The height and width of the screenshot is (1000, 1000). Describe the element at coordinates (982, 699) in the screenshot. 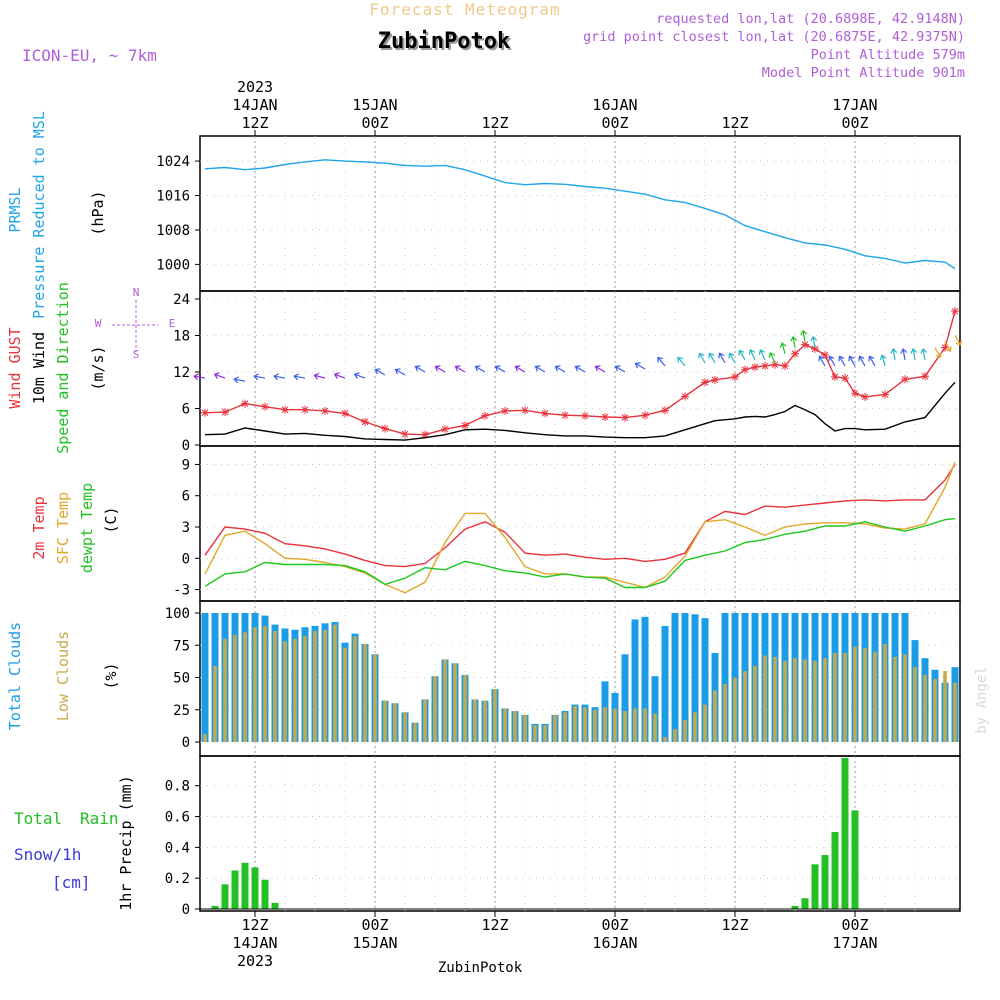

I see `watermark: by Angel` at that location.